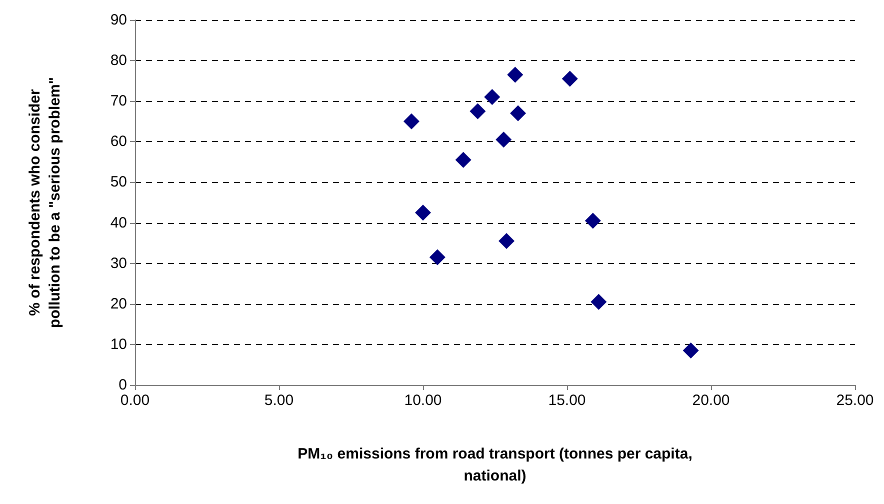 This screenshot has width=884, height=504. Describe the element at coordinates (118, 223) in the screenshot. I see `y-tick-label: 40` at that location.